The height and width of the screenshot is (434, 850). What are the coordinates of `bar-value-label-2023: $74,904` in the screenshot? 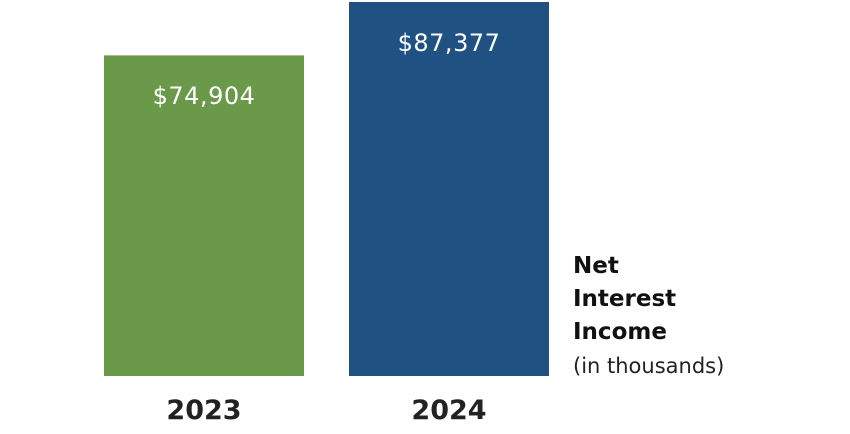 It's located at (204, 96).